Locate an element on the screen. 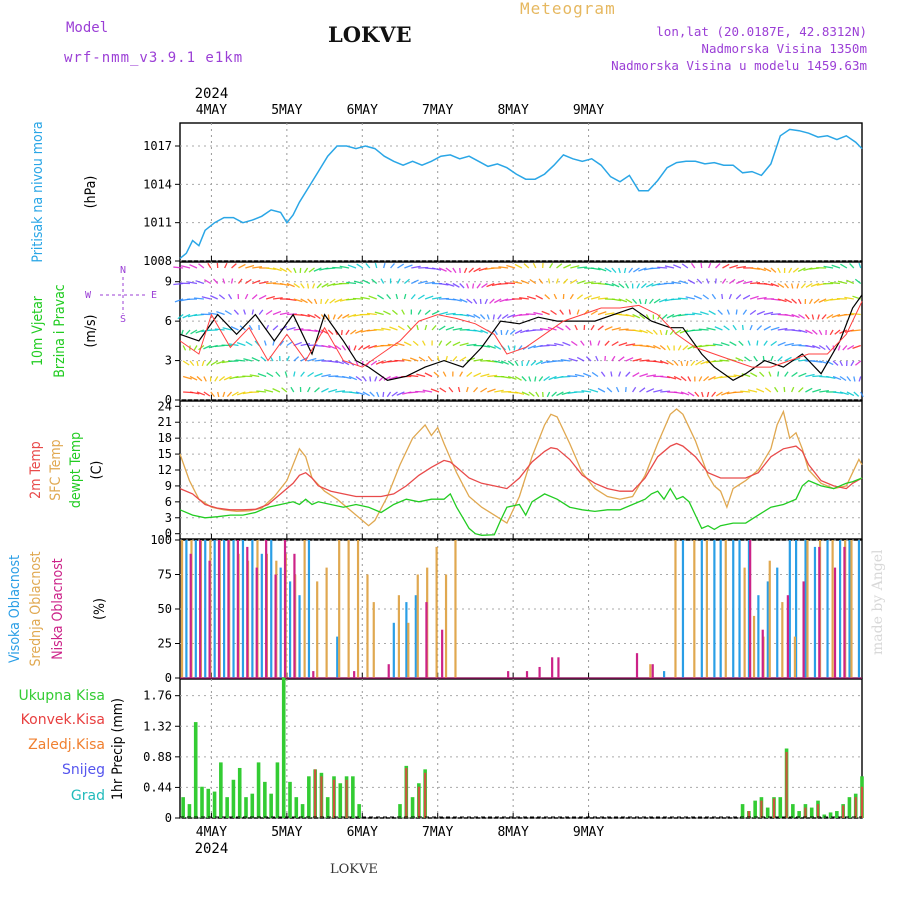  wind-axis-unit: (m/s) is located at coordinates (91, 331).